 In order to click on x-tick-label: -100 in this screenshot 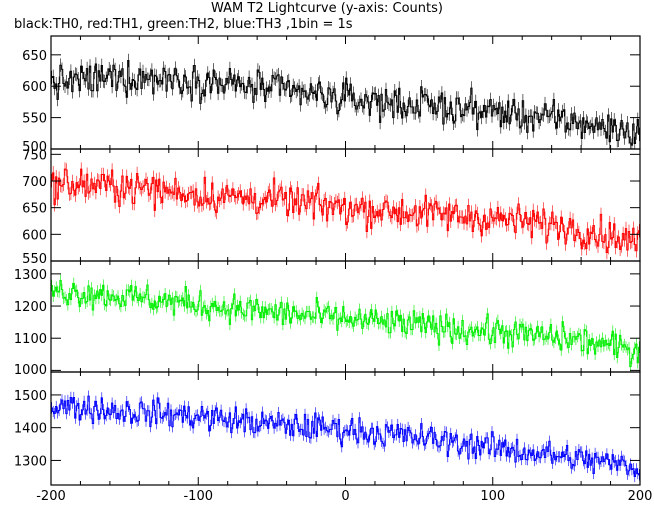, I will do `click(198, 496)`.